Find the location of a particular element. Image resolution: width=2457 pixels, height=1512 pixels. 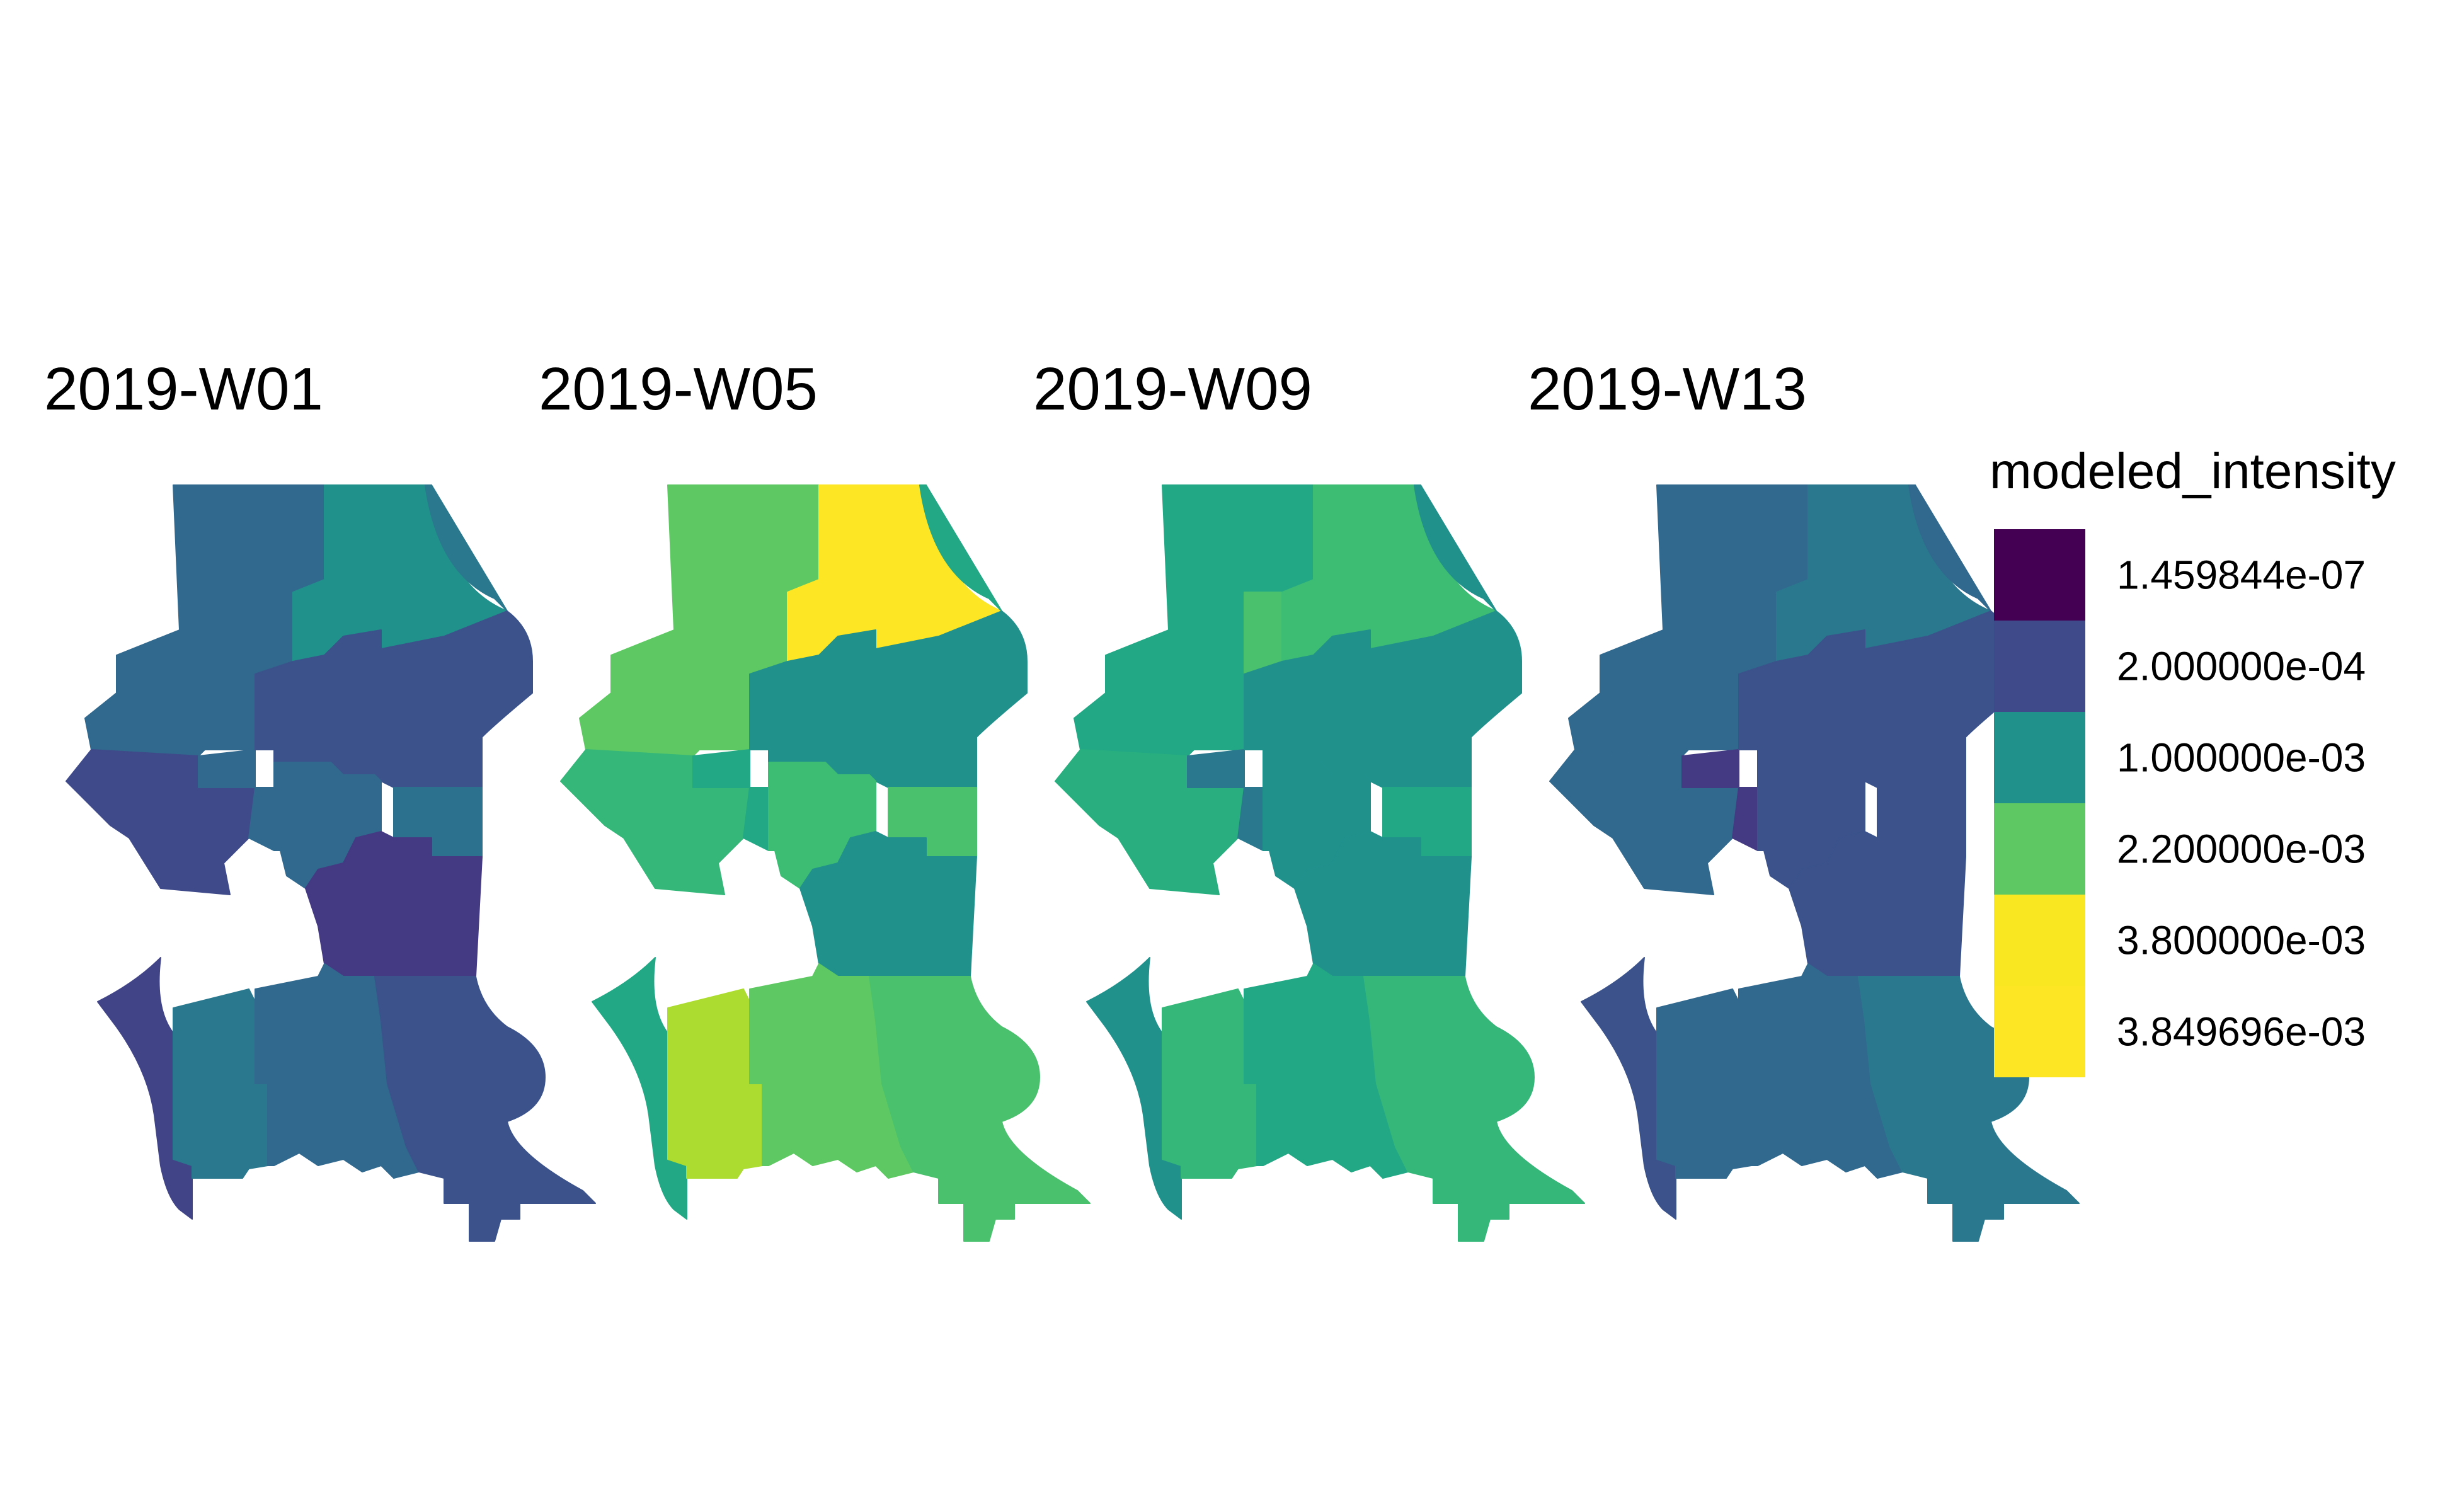

map-panel: 2019-W01 is located at coordinates (320, 798).